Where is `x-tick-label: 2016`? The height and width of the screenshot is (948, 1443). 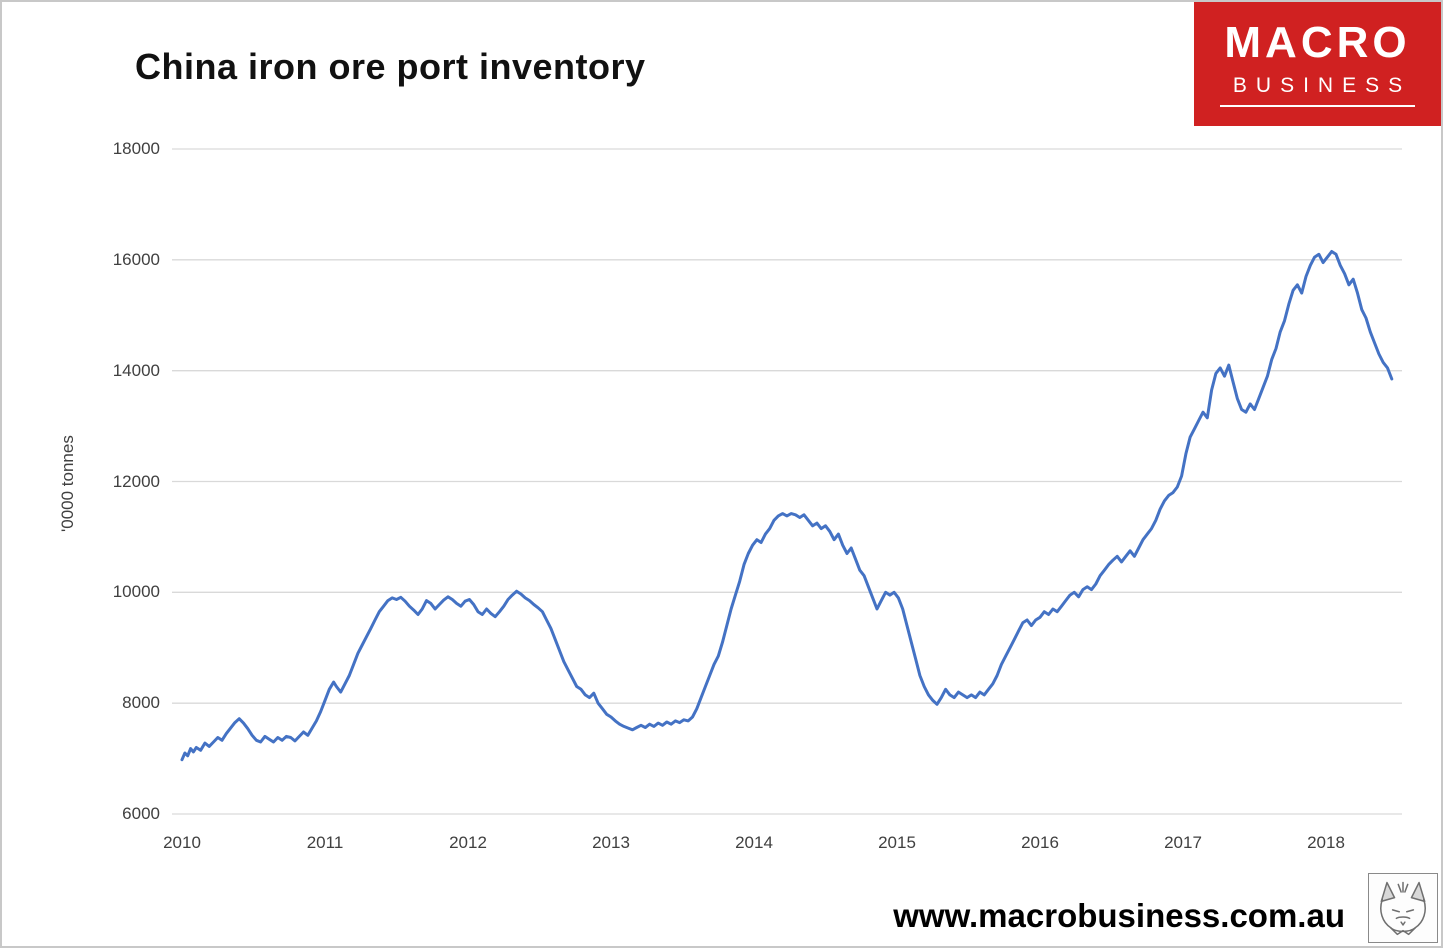 x-tick-label: 2016 is located at coordinates (1040, 842).